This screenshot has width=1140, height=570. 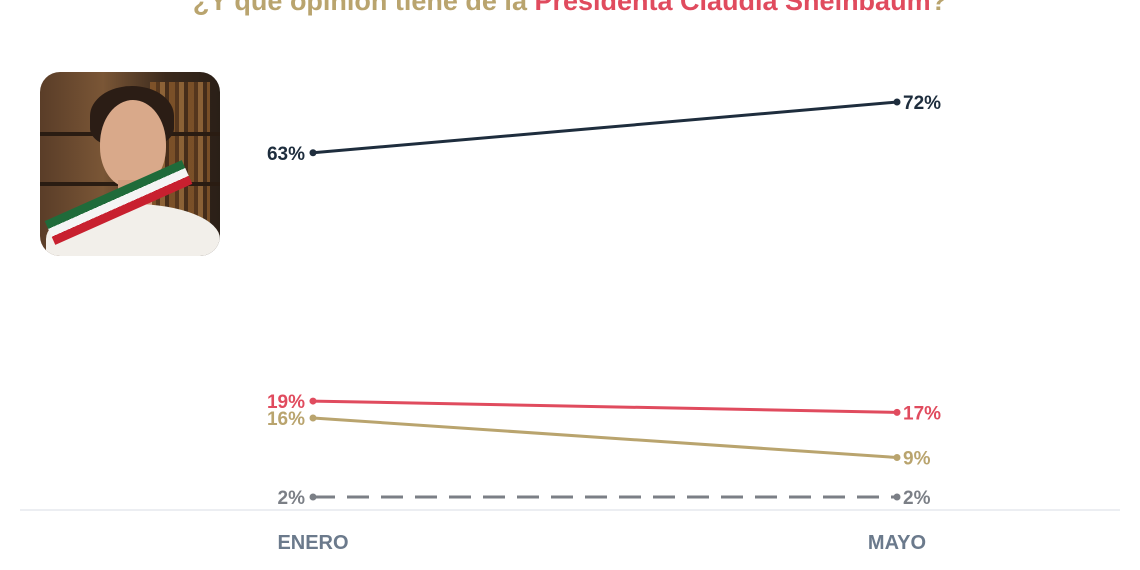 What do you see at coordinates (897, 543) in the screenshot?
I see `x-tick-label: MAYO` at bounding box center [897, 543].